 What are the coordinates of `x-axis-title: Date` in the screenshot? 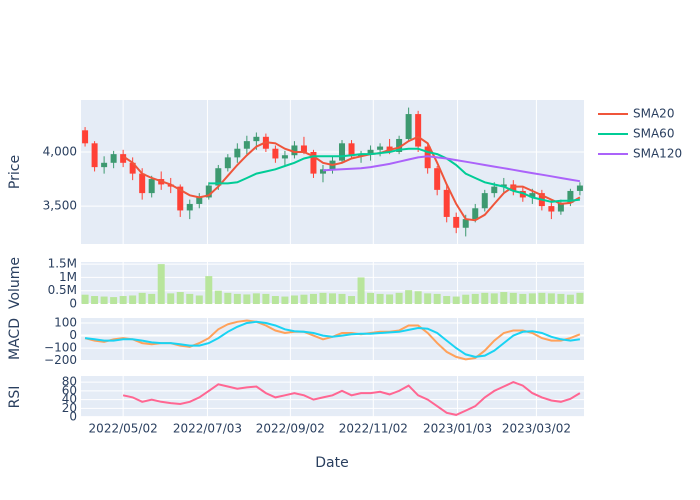 It's located at (331, 463).